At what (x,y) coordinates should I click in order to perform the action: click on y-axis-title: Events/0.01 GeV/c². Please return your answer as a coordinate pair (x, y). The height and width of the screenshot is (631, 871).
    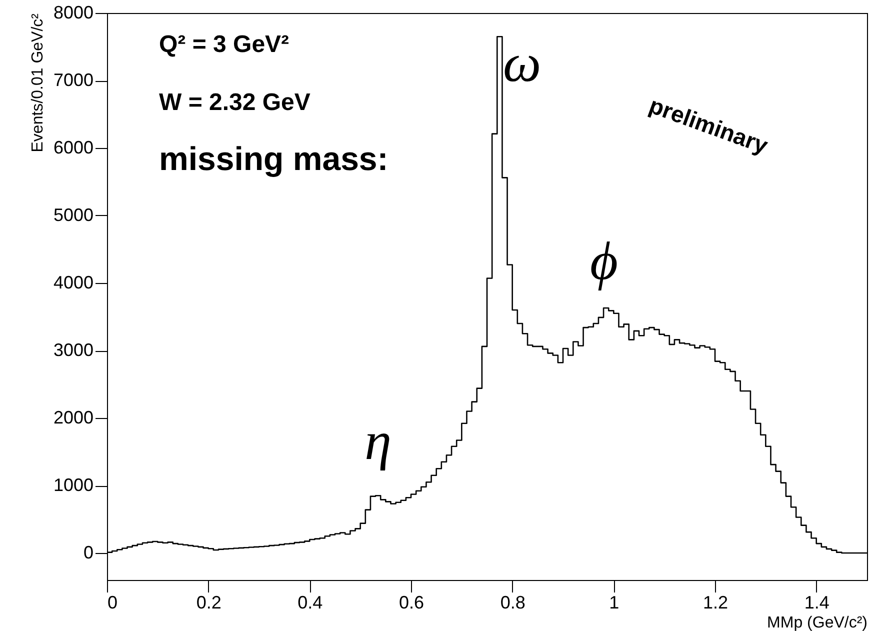
    Looking at the image, I should click on (37, 82).